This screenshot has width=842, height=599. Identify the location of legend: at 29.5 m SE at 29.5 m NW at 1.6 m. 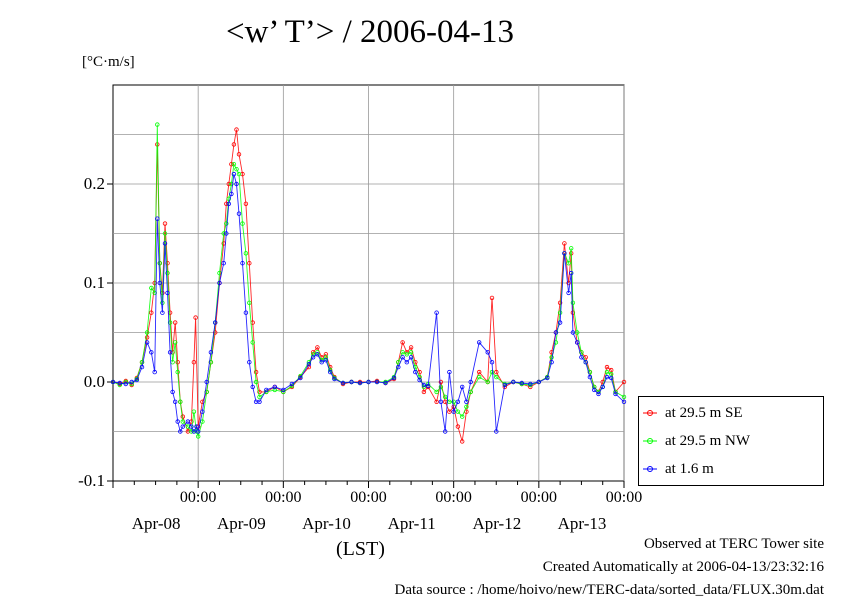
(731, 441).